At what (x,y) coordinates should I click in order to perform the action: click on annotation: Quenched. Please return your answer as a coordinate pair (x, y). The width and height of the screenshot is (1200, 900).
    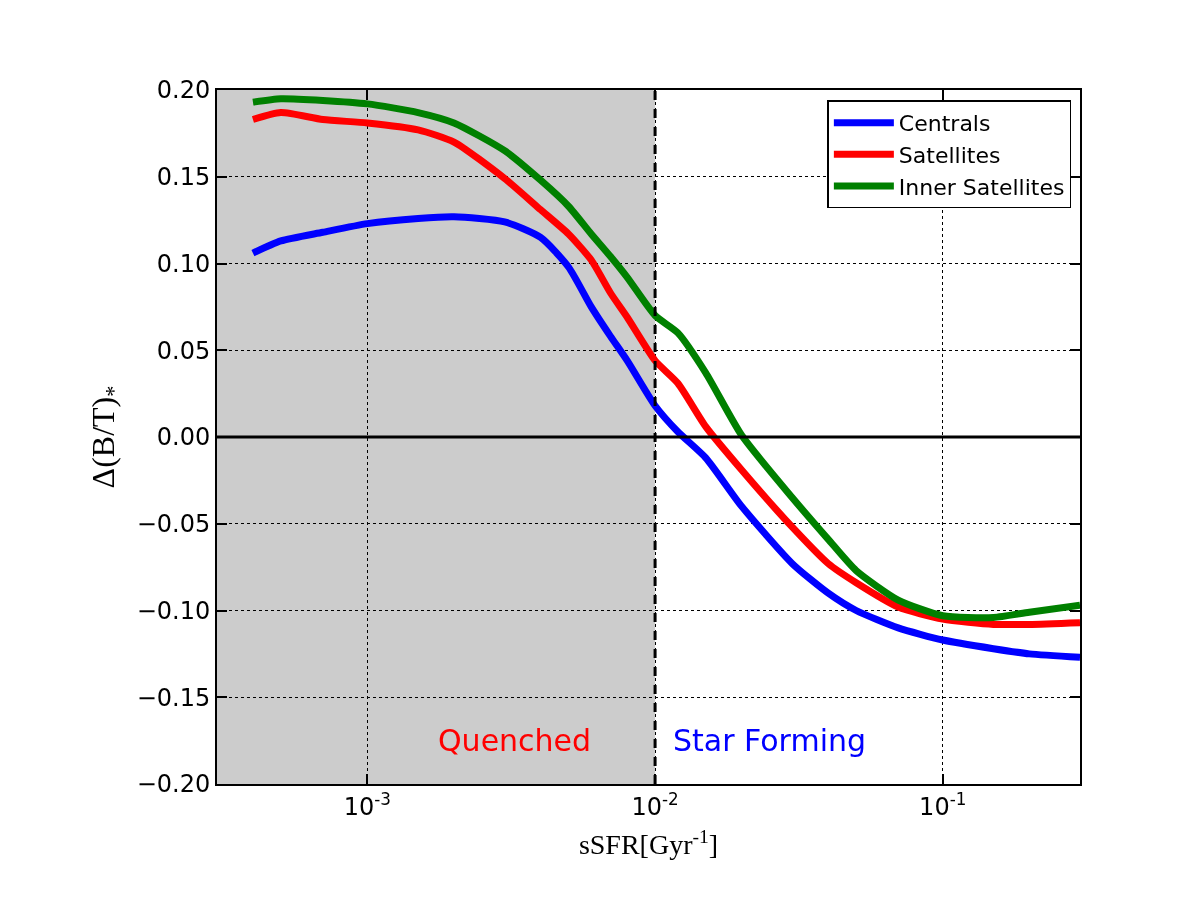
    Looking at the image, I should click on (515, 740).